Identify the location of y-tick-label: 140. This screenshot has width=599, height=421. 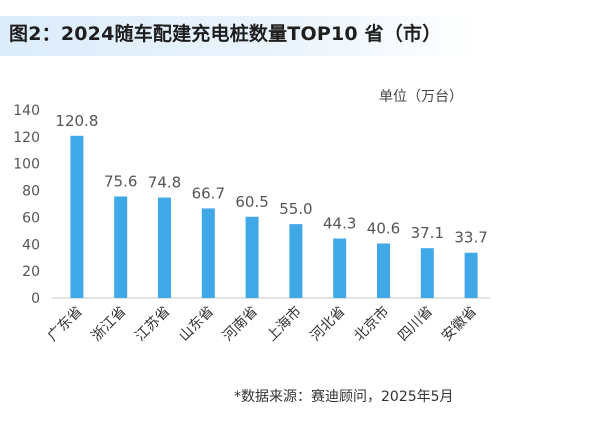
(26, 111).